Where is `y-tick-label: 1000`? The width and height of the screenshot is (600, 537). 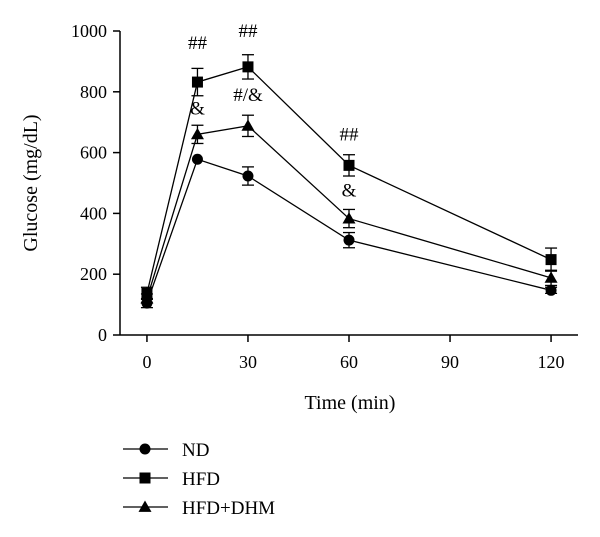
y-tick-label: 1000 is located at coordinates (89, 31).